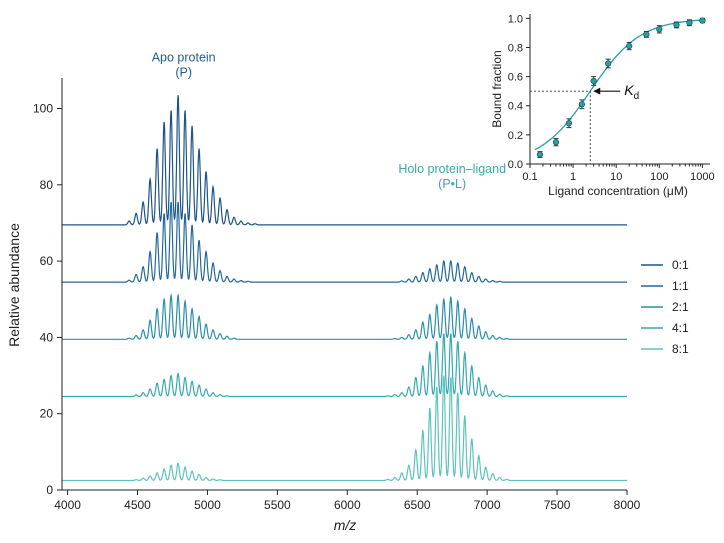  I want to click on x-tick-label: 6000, so click(347, 505).